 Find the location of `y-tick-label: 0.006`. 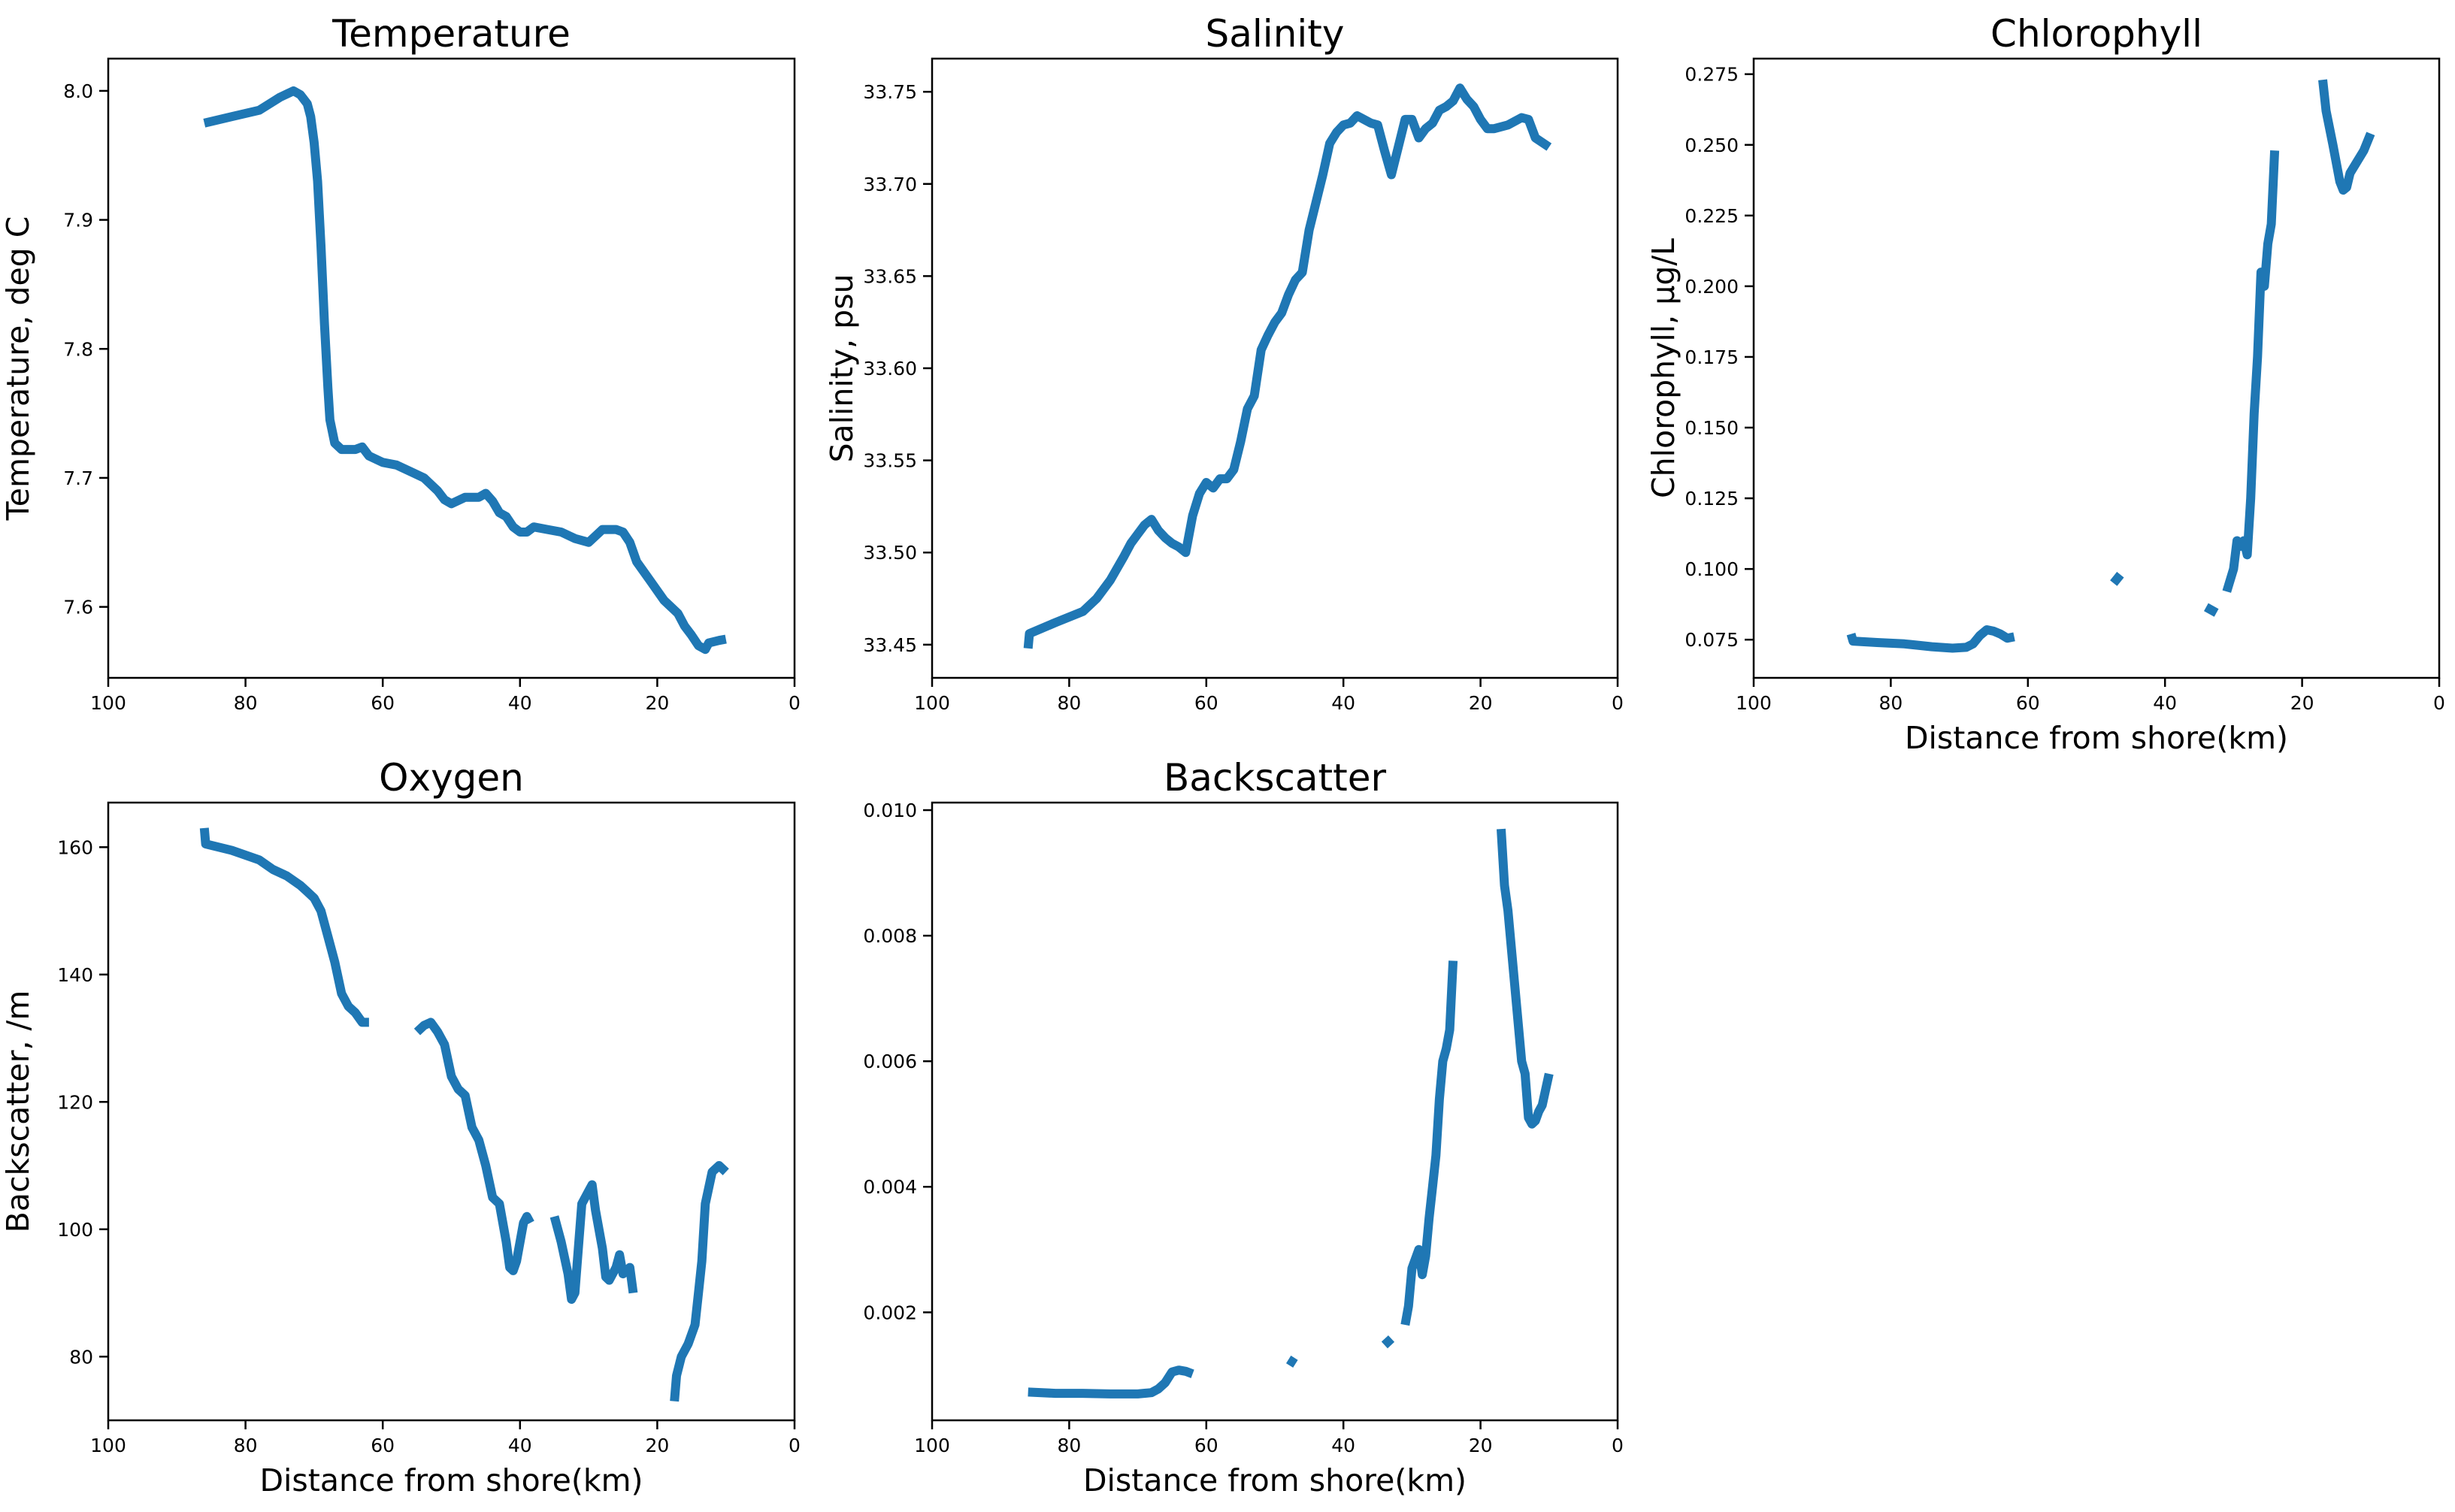

y-tick-label: 0.006 is located at coordinates (890, 1062).